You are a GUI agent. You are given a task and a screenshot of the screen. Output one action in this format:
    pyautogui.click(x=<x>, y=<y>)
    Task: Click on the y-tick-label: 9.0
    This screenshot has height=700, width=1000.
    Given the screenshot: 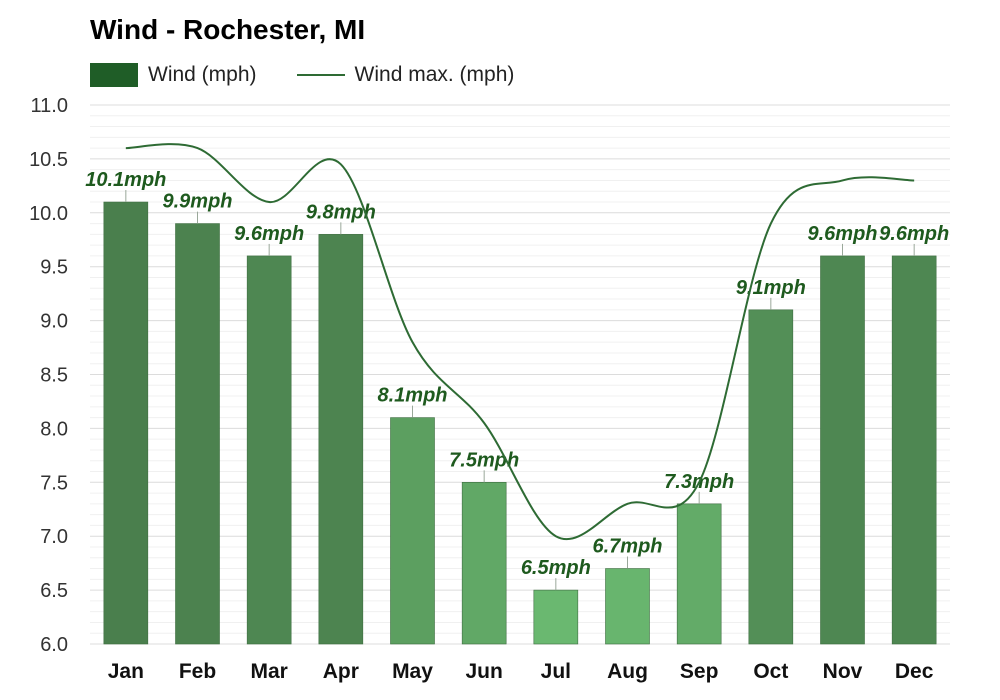 What is the action you would take?
    pyautogui.click(x=54, y=322)
    